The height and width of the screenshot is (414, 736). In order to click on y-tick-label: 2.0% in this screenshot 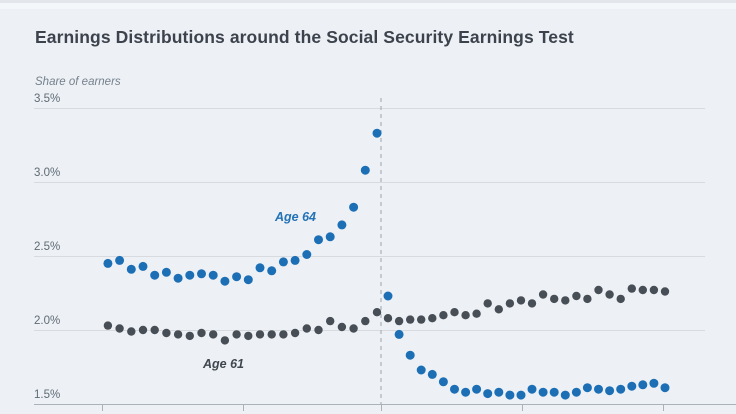, I will do `click(47, 321)`.